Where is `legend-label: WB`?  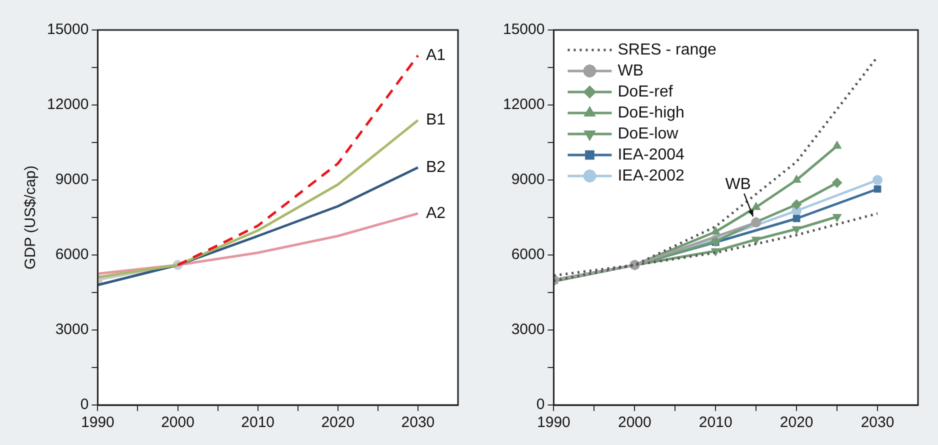
legend-label: WB is located at coordinates (631, 71).